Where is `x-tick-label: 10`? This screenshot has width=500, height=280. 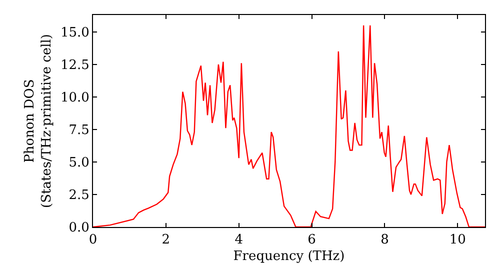 x-tick-label: 10 is located at coordinates (457, 240).